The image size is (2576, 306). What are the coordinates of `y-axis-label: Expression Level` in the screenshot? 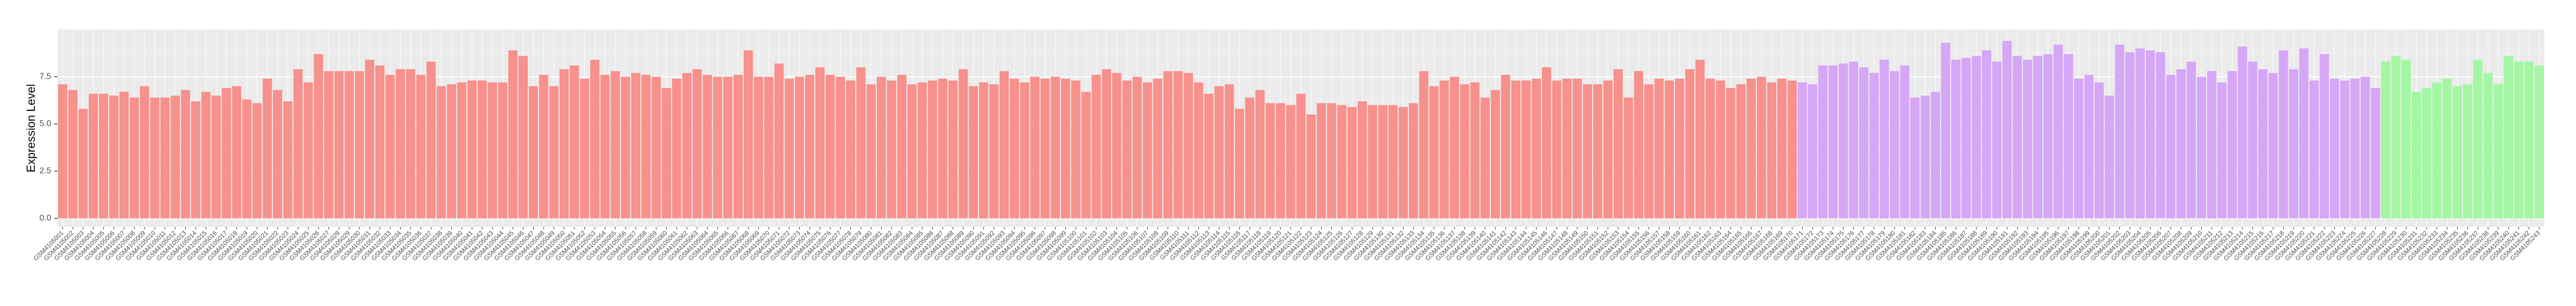 It's located at (30, 128).